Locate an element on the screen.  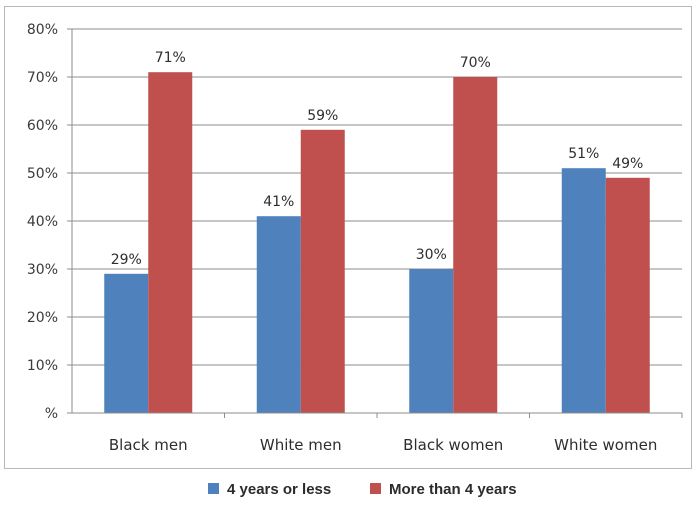
data-label: 30% is located at coordinates (431, 255).